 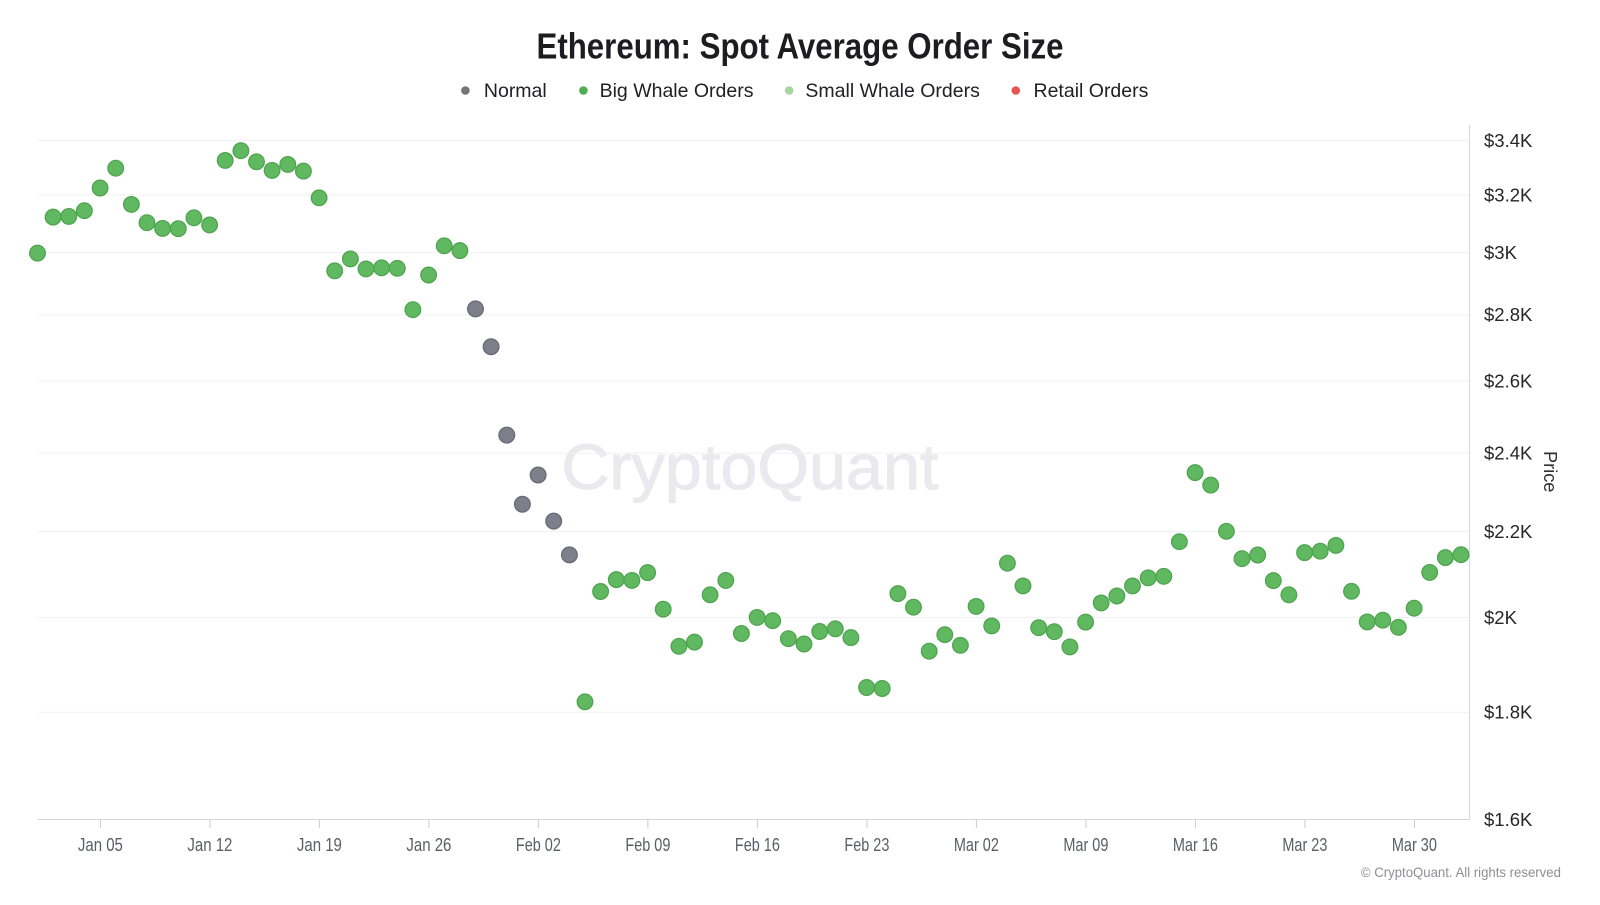 What do you see at coordinates (892, 91) in the screenshot?
I see `svg-text: Small Whale Orders` at bounding box center [892, 91].